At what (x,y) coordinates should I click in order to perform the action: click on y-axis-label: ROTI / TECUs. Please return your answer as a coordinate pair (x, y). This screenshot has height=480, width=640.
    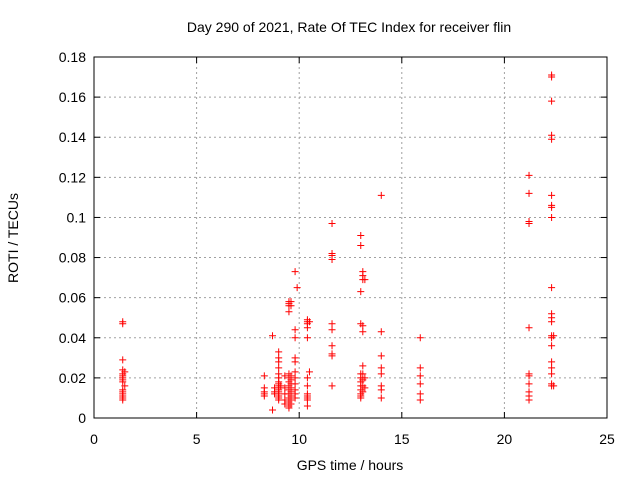
    Looking at the image, I should click on (13, 238).